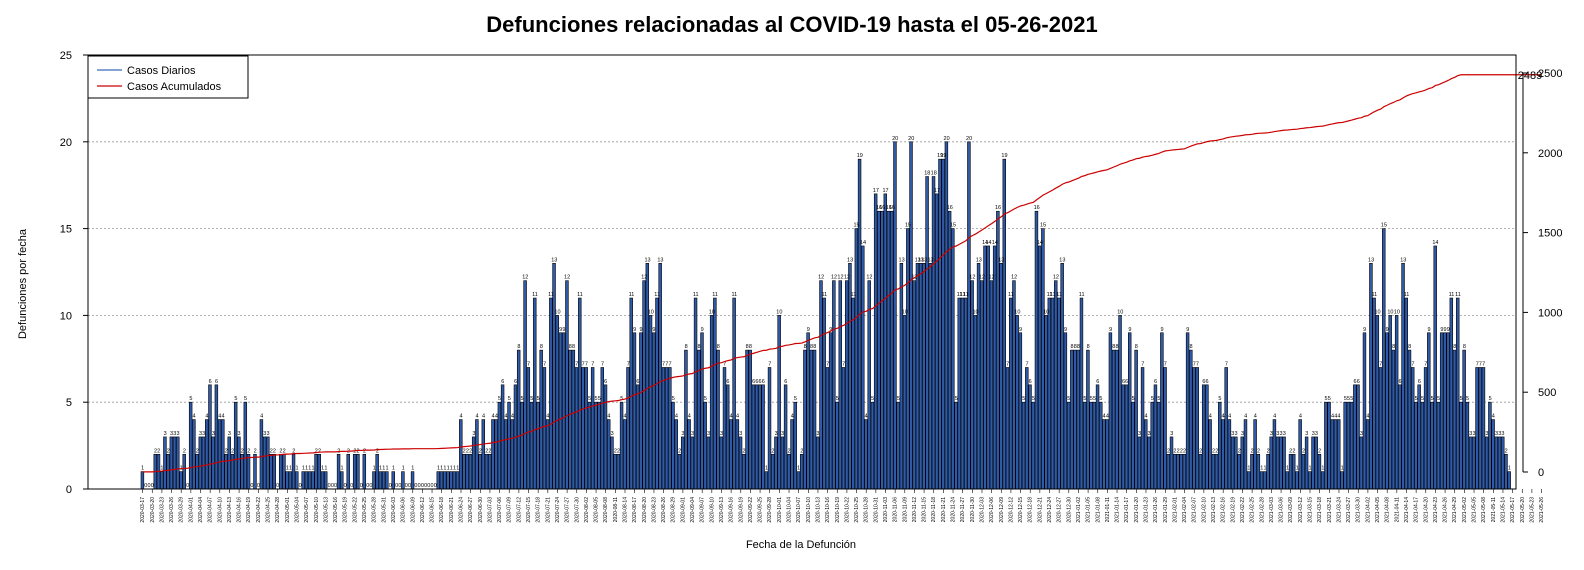 The height and width of the screenshot is (570, 1584). What do you see at coordinates (645, 510) in the screenshot?
I see `x-tick-label: 2020-08-20` at bounding box center [645, 510].